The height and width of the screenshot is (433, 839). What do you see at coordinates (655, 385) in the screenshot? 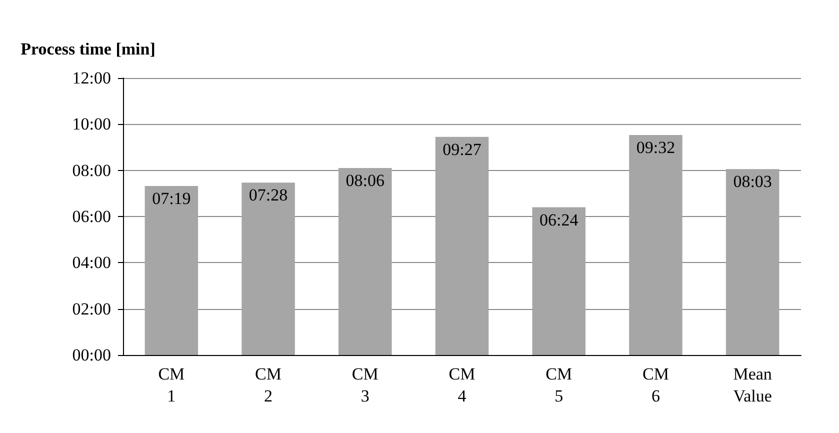
I see `x-tick-label: CM 6` at bounding box center [655, 385].